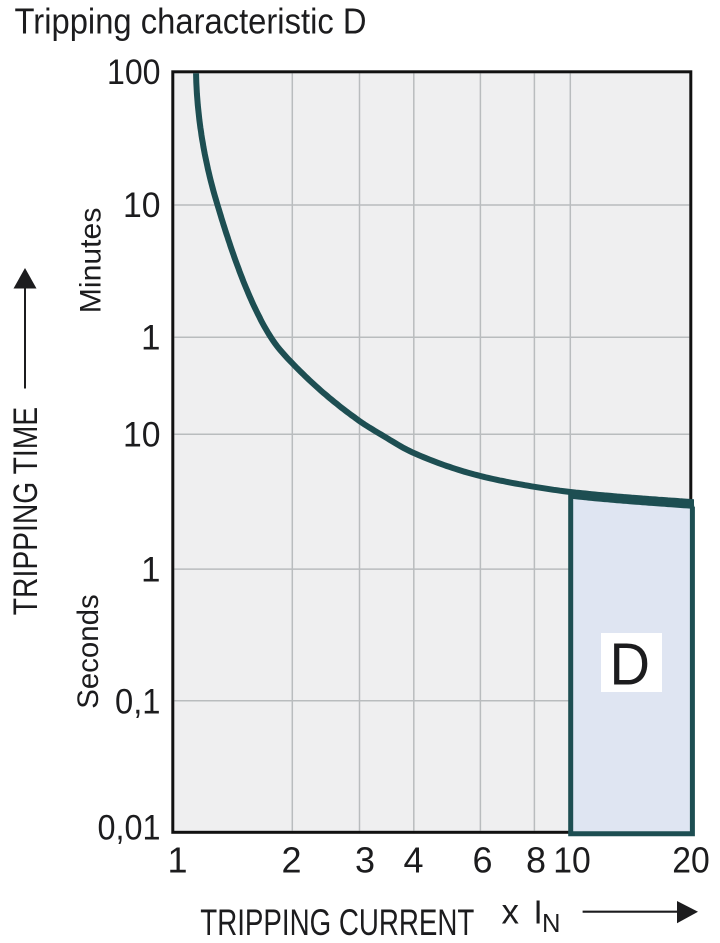 Image resolution: width=720 pixels, height=943 pixels. Describe the element at coordinates (91, 261) in the screenshot. I see `svg-text: Minutes` at that location.